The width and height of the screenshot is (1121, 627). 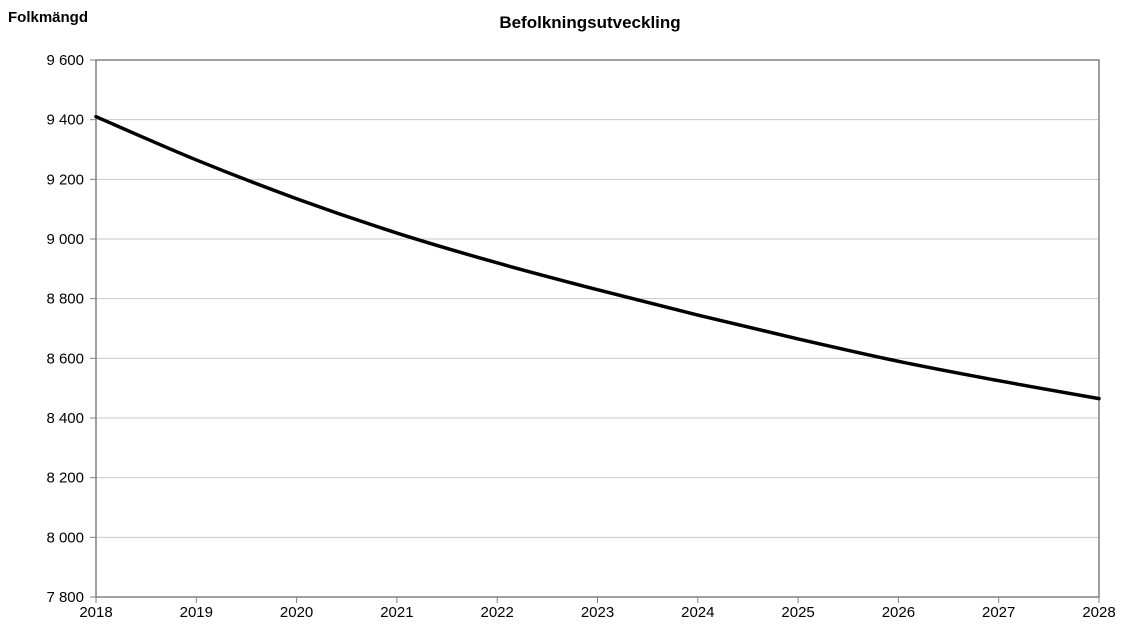 I want to click on x-tick-label: 2028, so click(x=1098, y=612).